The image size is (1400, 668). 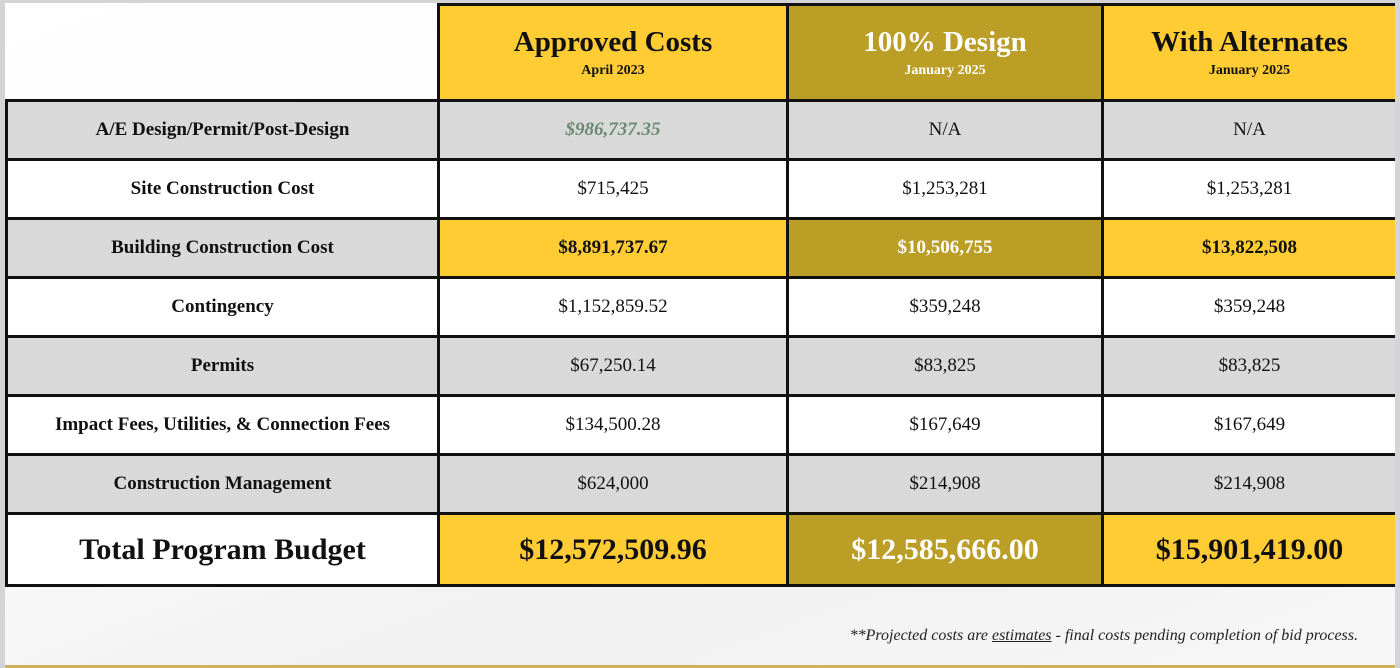 What do you see at coordinates (613, 366) in the screenshot?
I see `cell-value: $67,250.14` at bounding box center [613, 366].